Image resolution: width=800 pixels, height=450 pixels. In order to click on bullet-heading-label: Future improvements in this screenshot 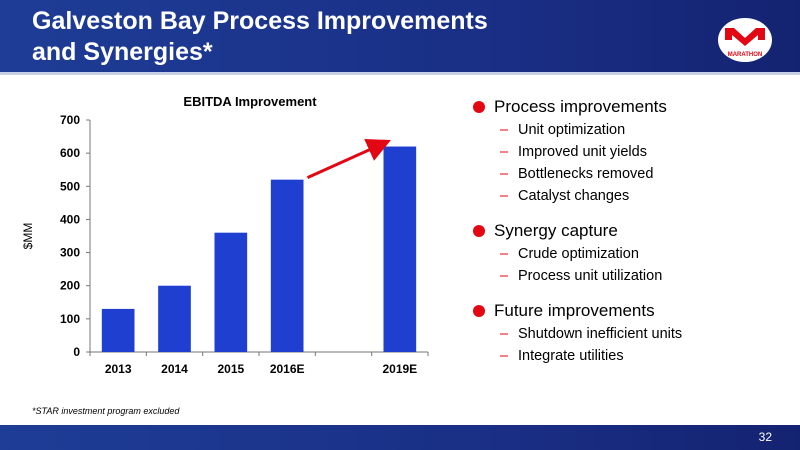, I will do `click(574, 310)`.